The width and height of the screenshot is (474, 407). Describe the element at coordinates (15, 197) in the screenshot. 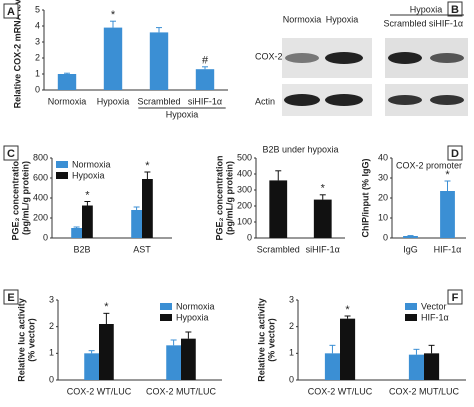

I see `y-axis-label: PGE₂ concentration` at that location.